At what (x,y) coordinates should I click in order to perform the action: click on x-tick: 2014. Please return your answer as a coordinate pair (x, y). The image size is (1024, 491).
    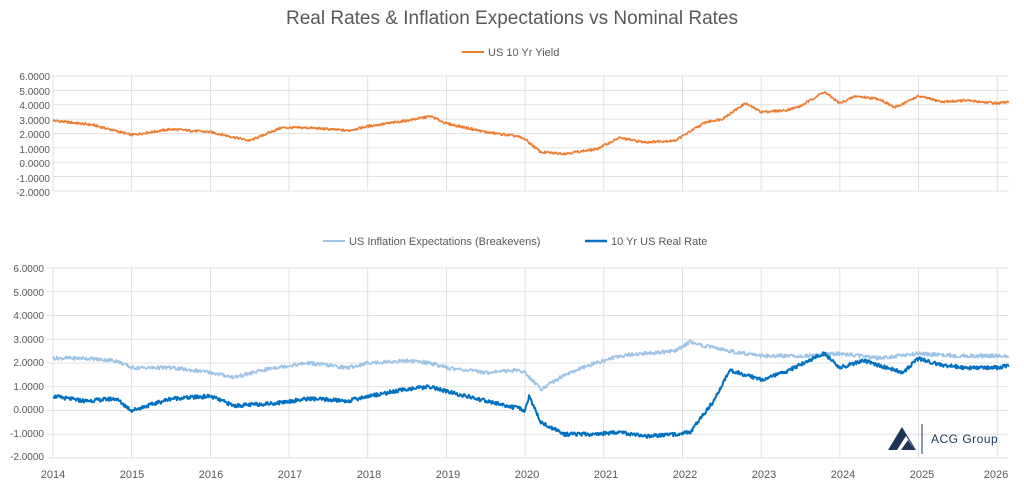
    Looking at the image, I should click on (53, 475).